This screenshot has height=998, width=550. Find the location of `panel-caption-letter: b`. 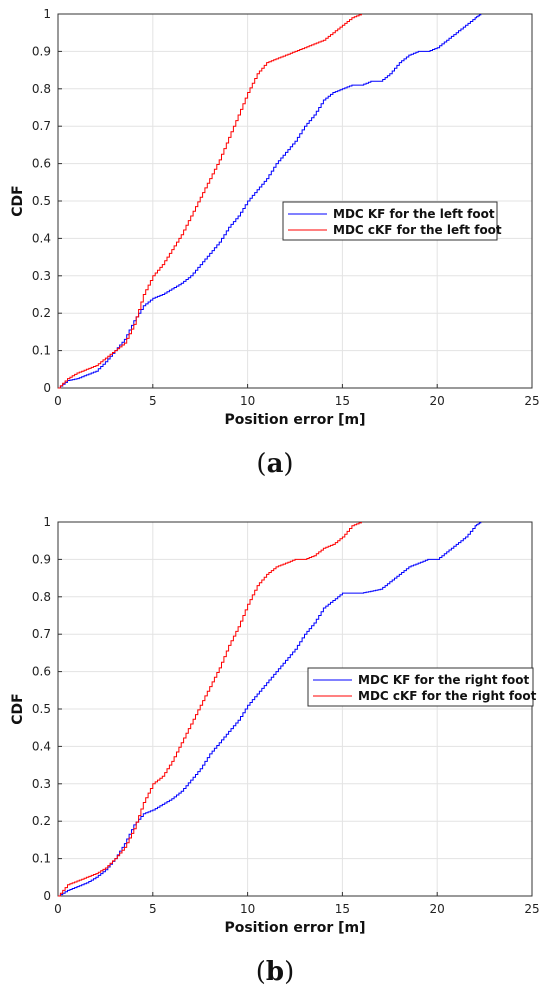

panel-caption-letter: b is located at coordinates (275, 972).